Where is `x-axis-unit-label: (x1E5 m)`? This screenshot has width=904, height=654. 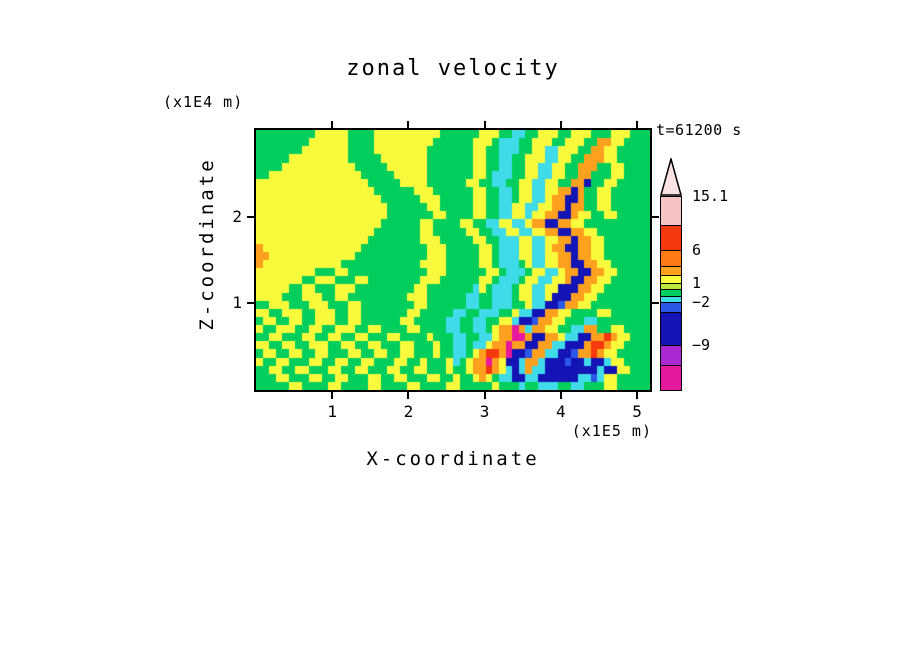 x-axis-unit-label: (x1E5 m) is located at coordinates (611, 431).